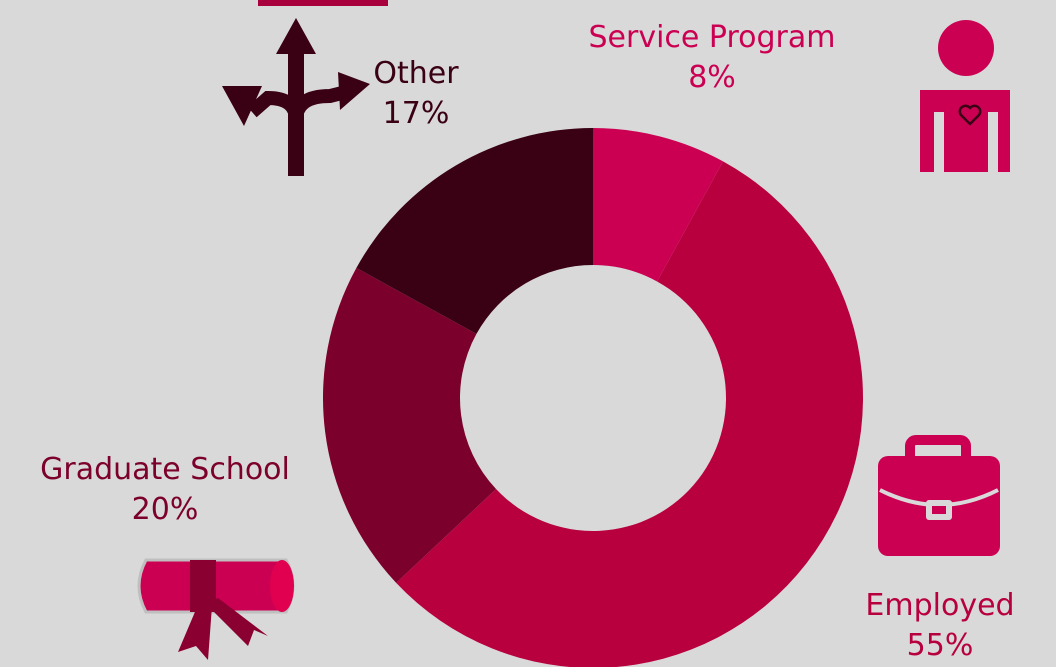 The height and width of the screenshot is (667, 1056). What do you see at coordinates (712, 37) in the screenshot?
I see `service-program-name: Service Program` at bounding box center [712, 37].